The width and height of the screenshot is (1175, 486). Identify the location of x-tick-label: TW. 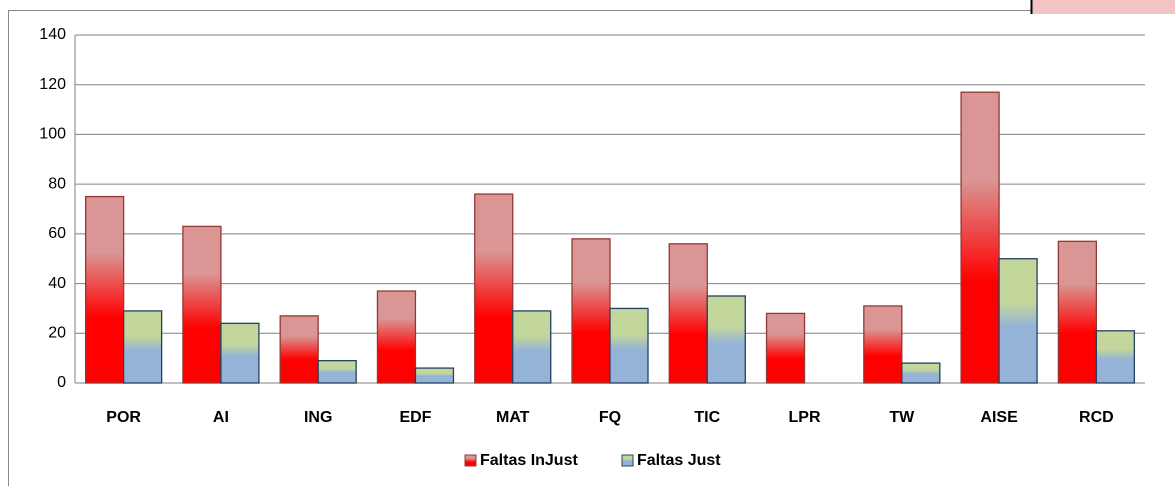
(902, 417).